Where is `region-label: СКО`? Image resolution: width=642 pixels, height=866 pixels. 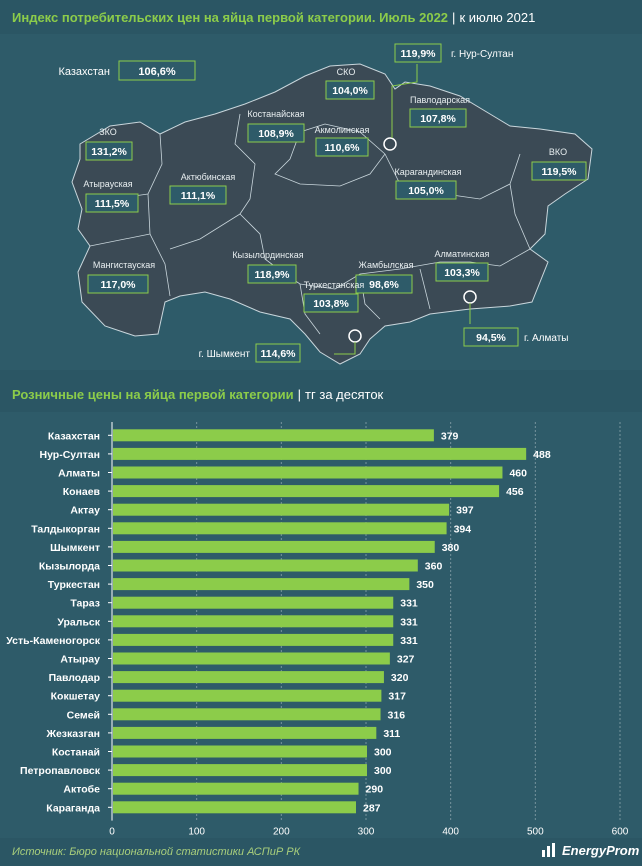
region-label: СКО is located at coordinates (346, 72).